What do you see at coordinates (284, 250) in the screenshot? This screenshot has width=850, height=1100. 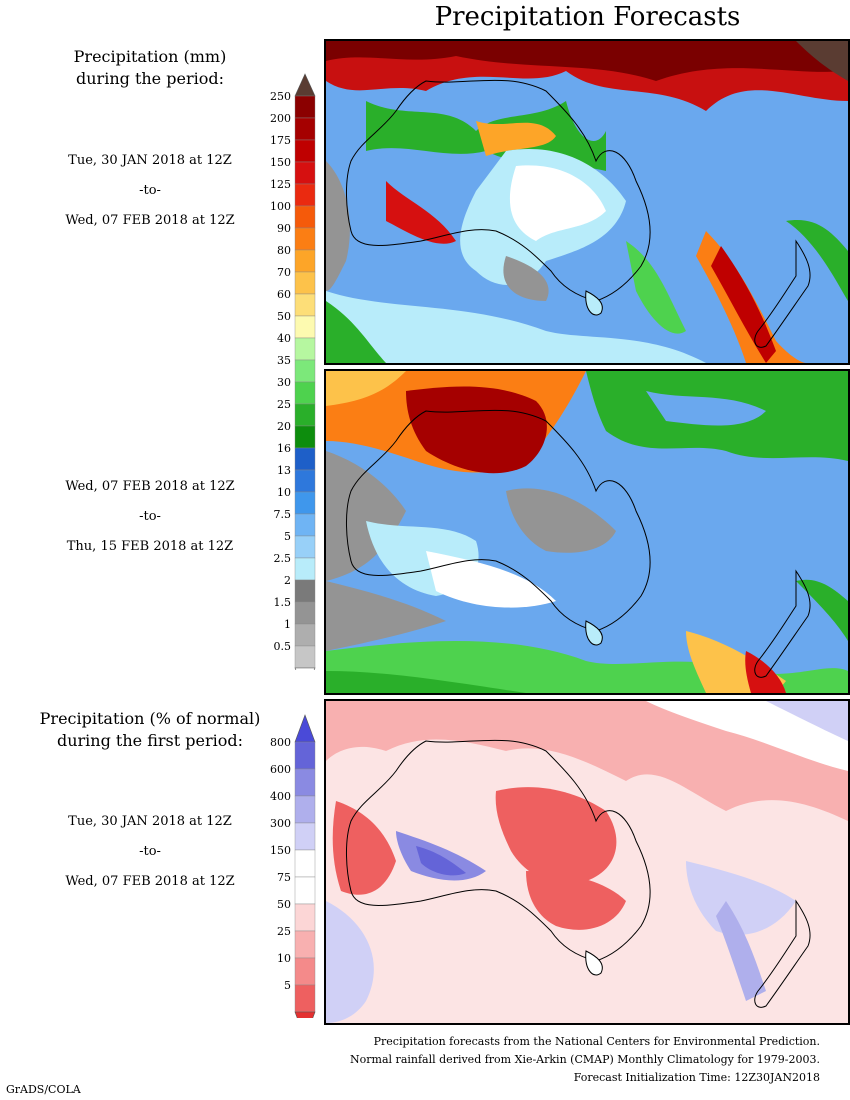 I see `legend-label: 80` at bounding box center [284, 250].